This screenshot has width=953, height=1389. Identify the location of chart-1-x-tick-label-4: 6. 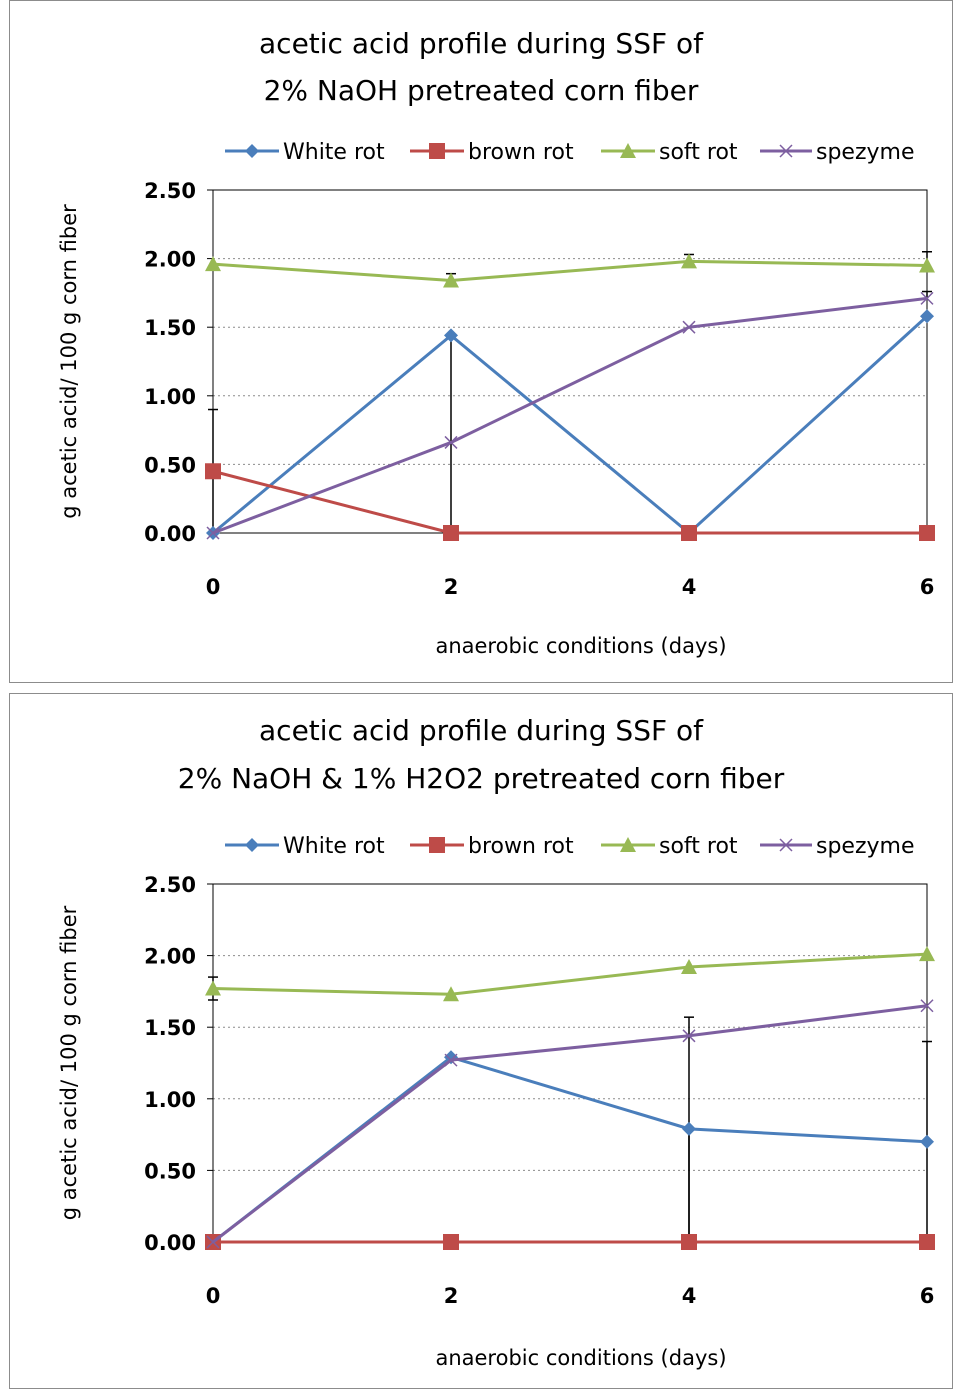
(927, 587).